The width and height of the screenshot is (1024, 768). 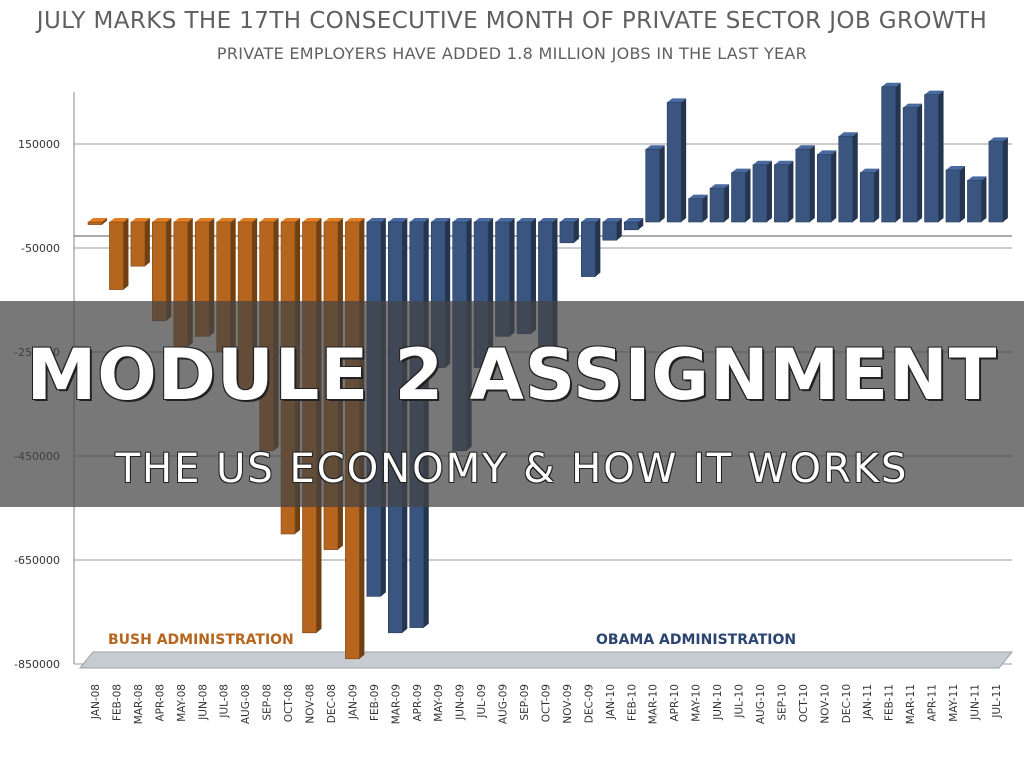 I want to click on x-tick-label: OCT-09, so click(x=546, y=703).